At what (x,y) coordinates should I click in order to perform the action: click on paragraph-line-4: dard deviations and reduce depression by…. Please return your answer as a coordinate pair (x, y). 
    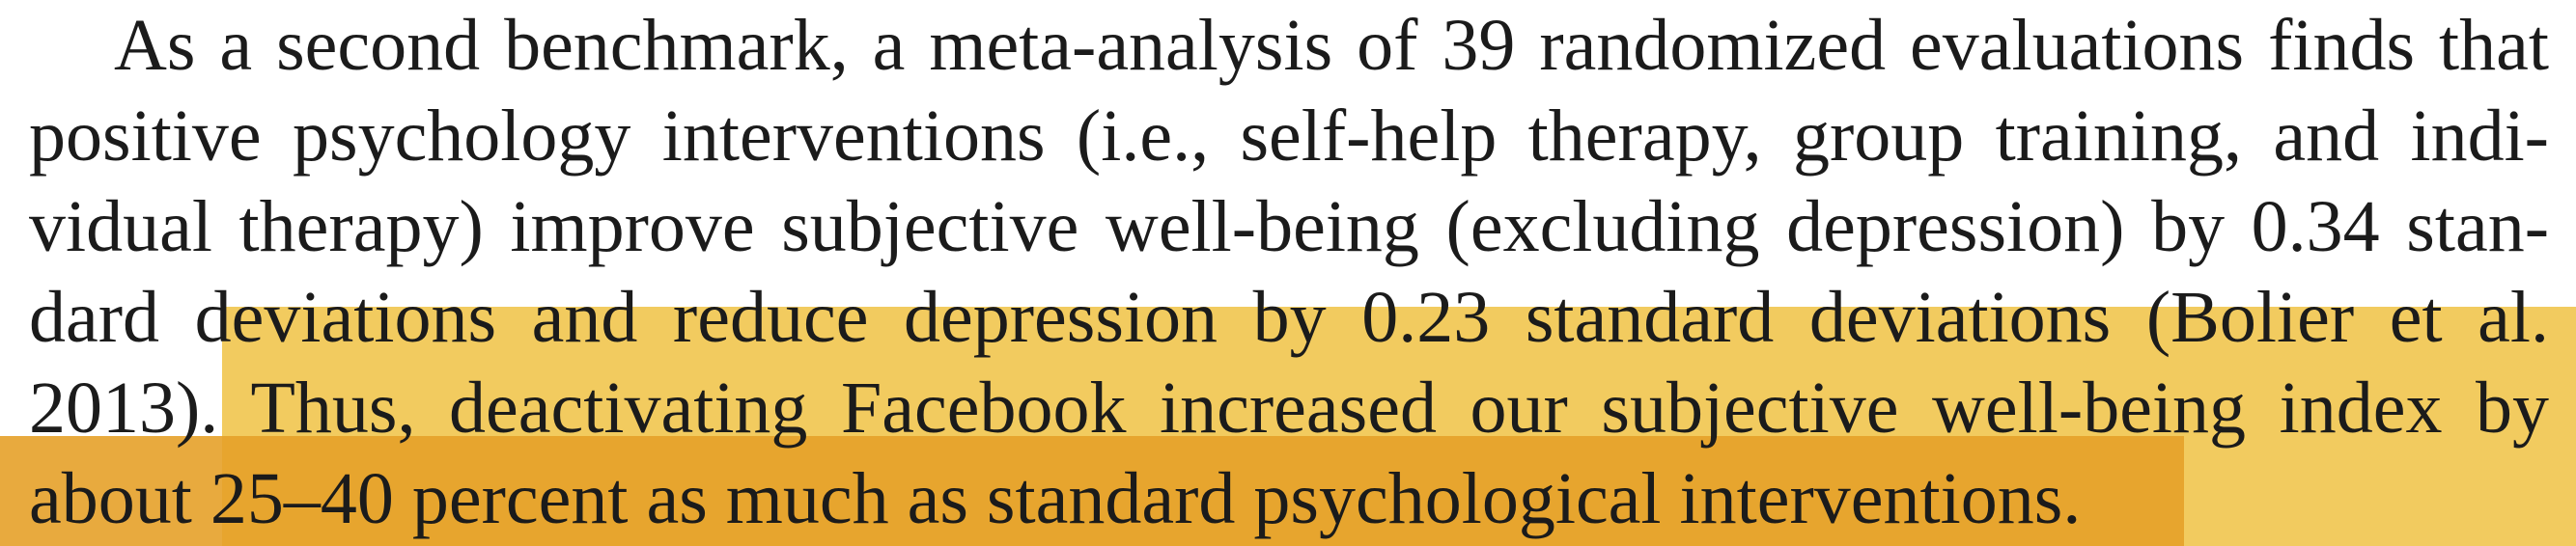
    Looking at the image, I should click on (1289, 318).